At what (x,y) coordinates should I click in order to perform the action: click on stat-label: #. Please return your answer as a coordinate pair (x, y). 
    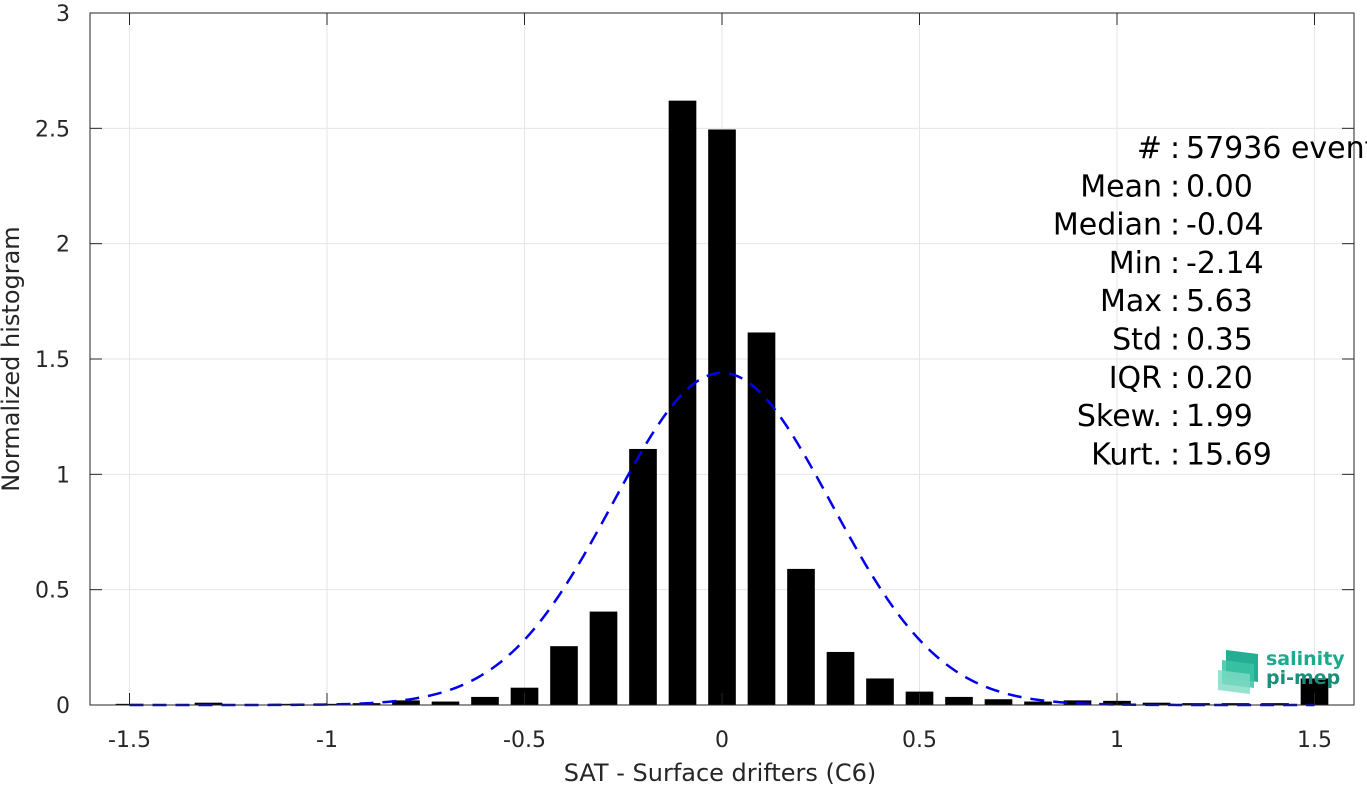
    Looking at the image, I should click on (1149, 148).